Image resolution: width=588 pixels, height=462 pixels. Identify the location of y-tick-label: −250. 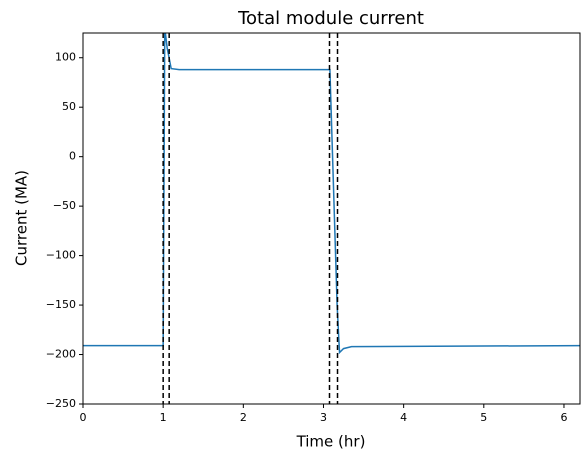
(61, 403).